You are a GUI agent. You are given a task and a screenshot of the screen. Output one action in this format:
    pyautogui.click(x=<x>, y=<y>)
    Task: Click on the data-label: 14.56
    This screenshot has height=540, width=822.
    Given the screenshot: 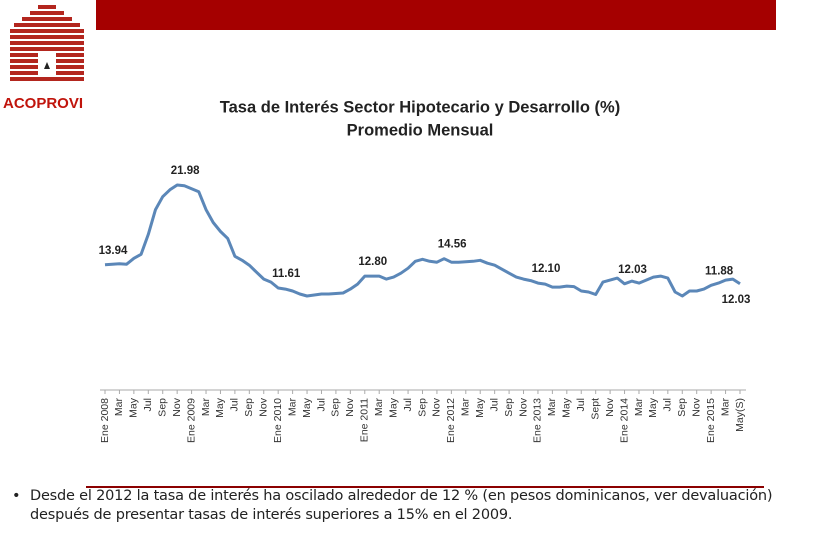 What is the action you would take?
    pyautogui.click(x=452, y=245)
    